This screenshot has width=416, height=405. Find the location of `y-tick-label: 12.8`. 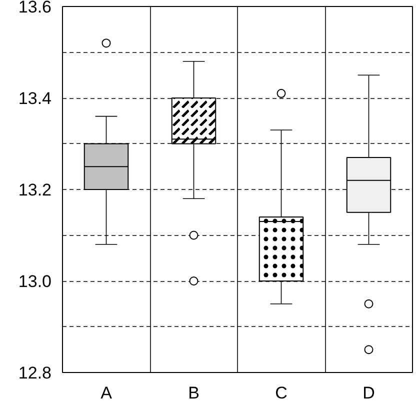

y-tick-label: 12.8 is located at coordinates (35, 373).